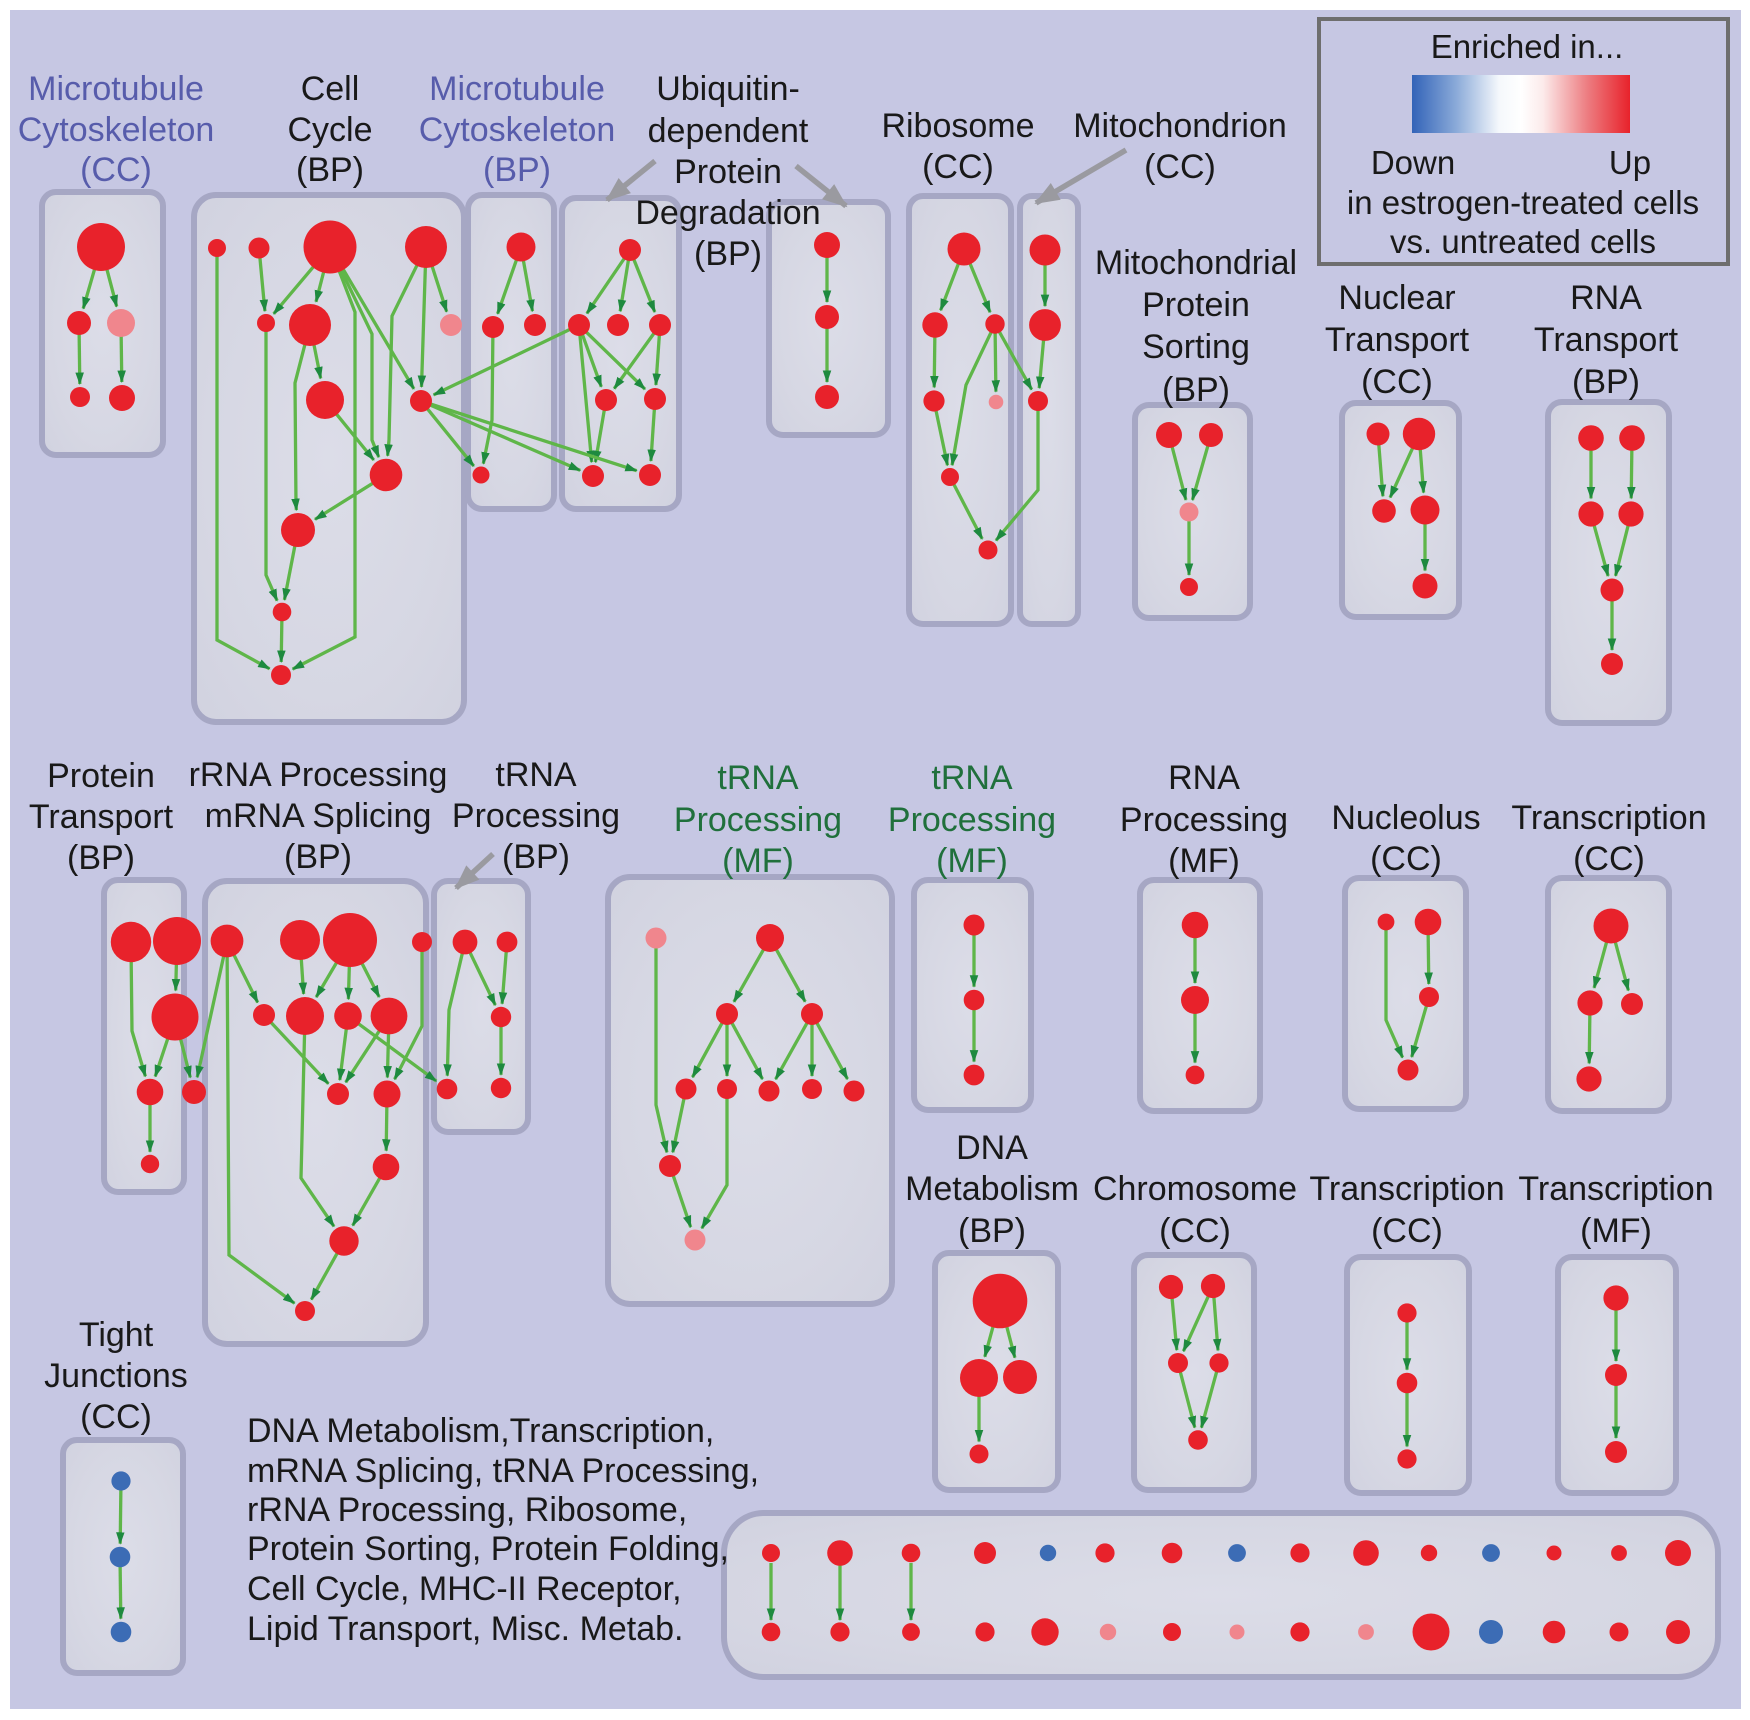 The image size is (1750, 1720). Describe the element at coordinates (992, 1189) in the screenshot. I see `svg-text: Metabolism` at that location.